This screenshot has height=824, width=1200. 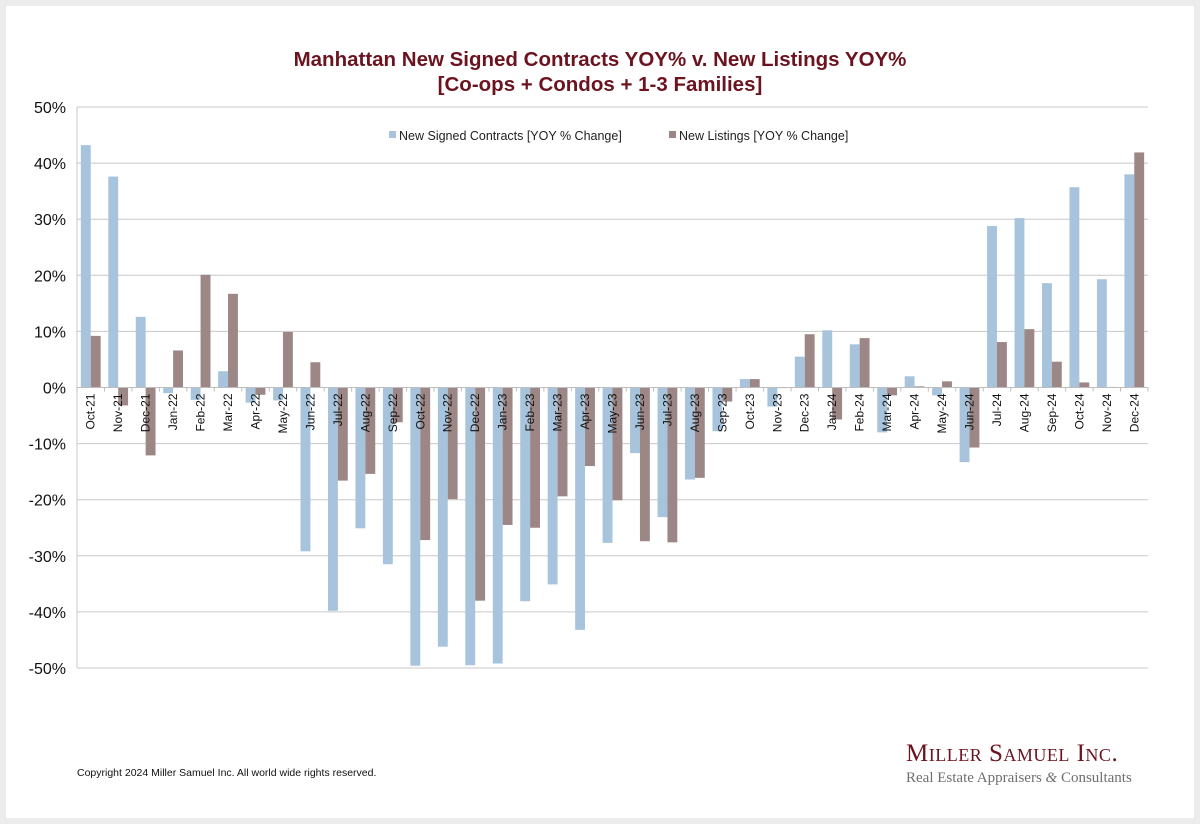 I want to click on y-axis-tick-labels: 50% 40% 30% 20% 10% 0% -10% -20% -30% -40% -50%, so click(x=47, y=389).